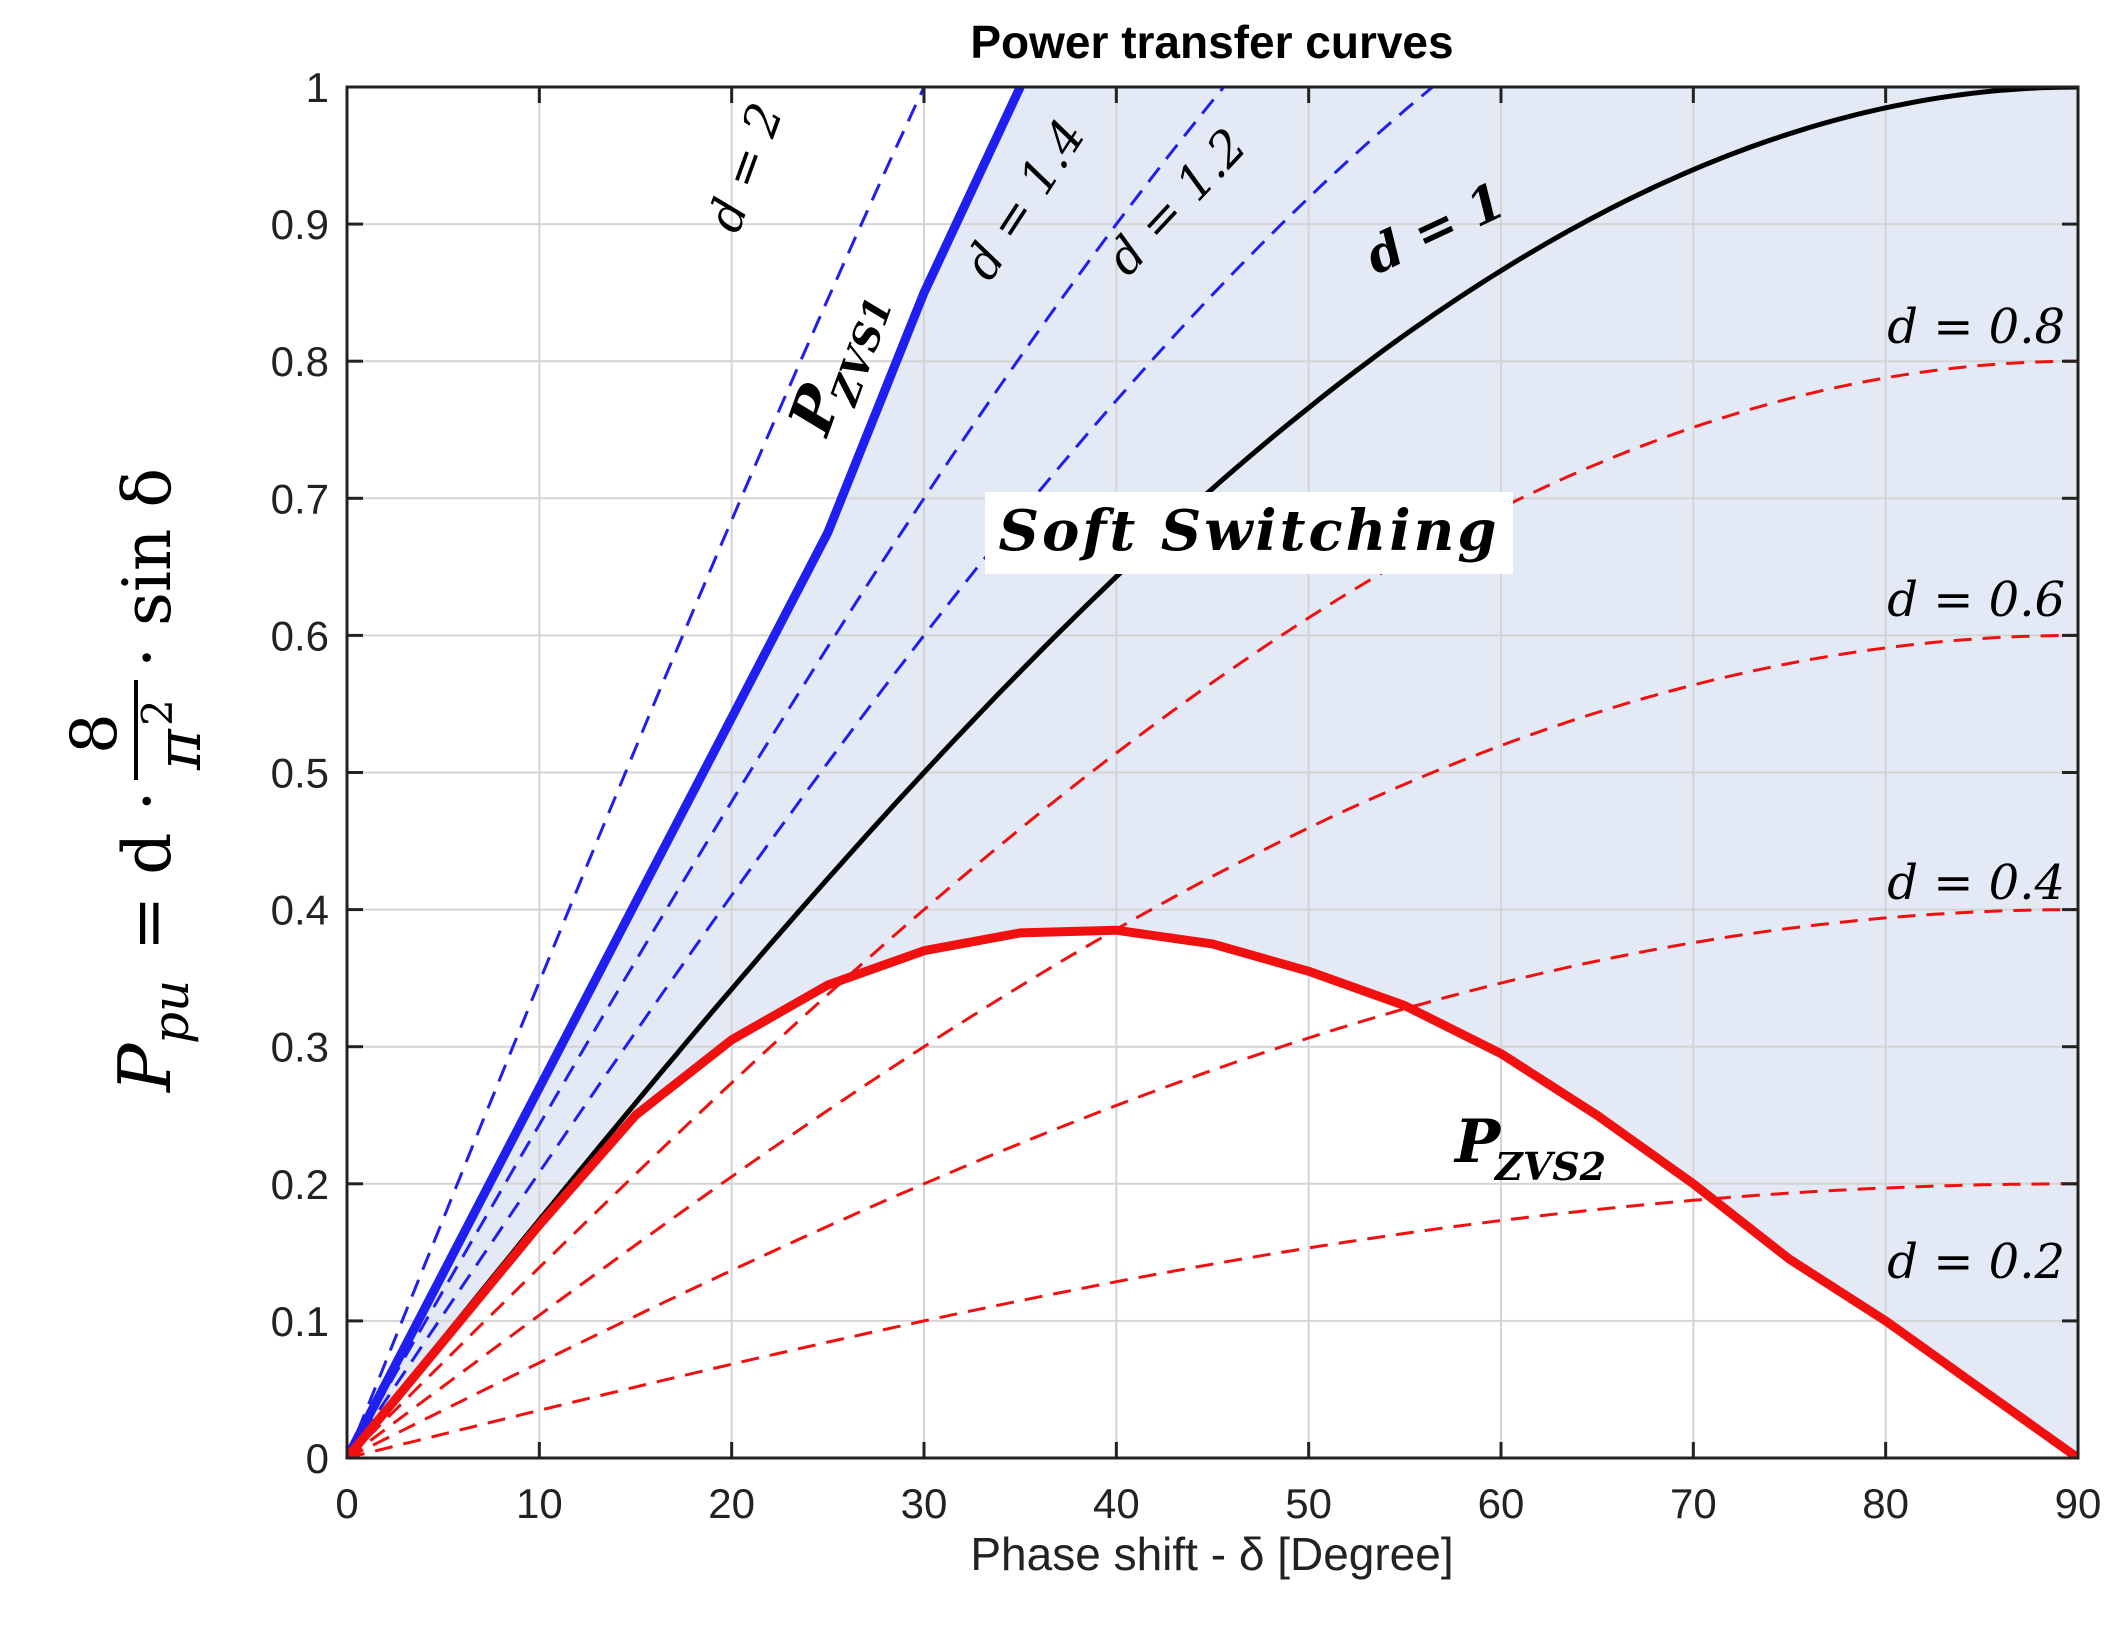  What do you see at coordinates (145, 1068) in the screenshot?
I see `y-label-main: P` at bounding box center [145, 1068].